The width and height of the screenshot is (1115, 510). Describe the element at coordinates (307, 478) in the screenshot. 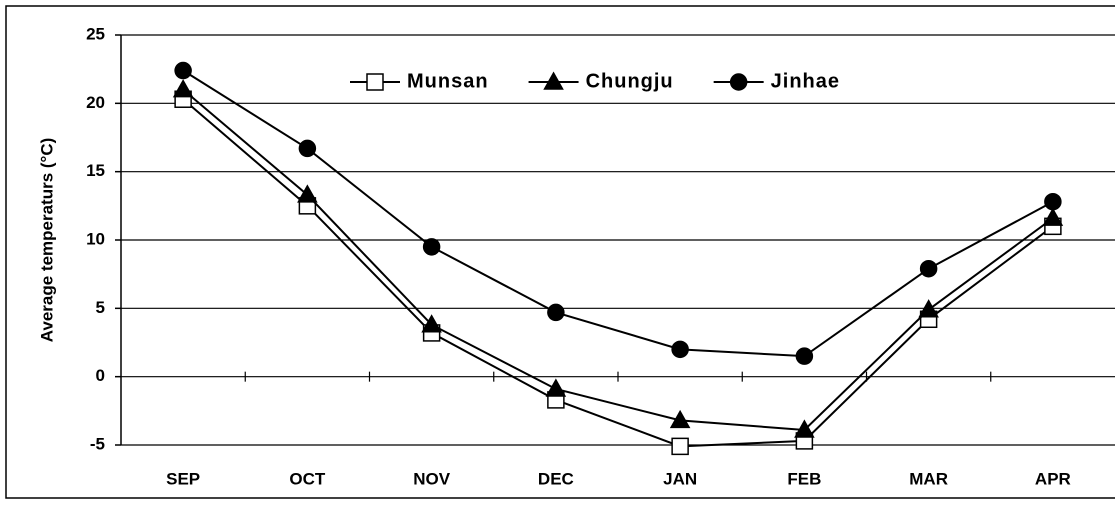

I see `x-tick-label: OCT` at that location.